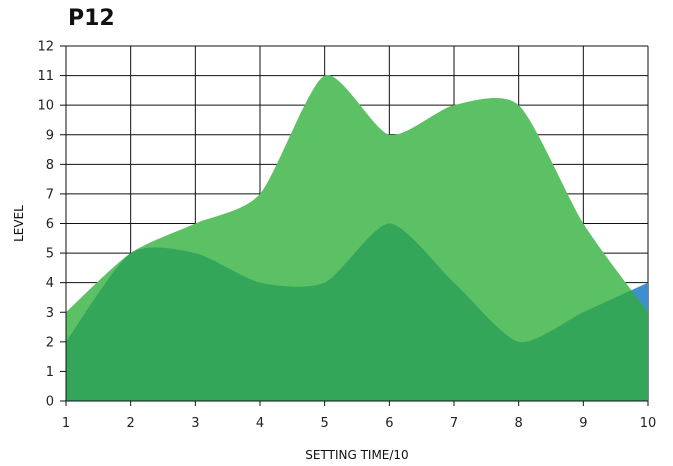 Image resolution: width=673 pixels, height=466 pixels. Describe the element at coordinates (50, 194) in the screenshot. I see `y-tick-label: 7` at that location.